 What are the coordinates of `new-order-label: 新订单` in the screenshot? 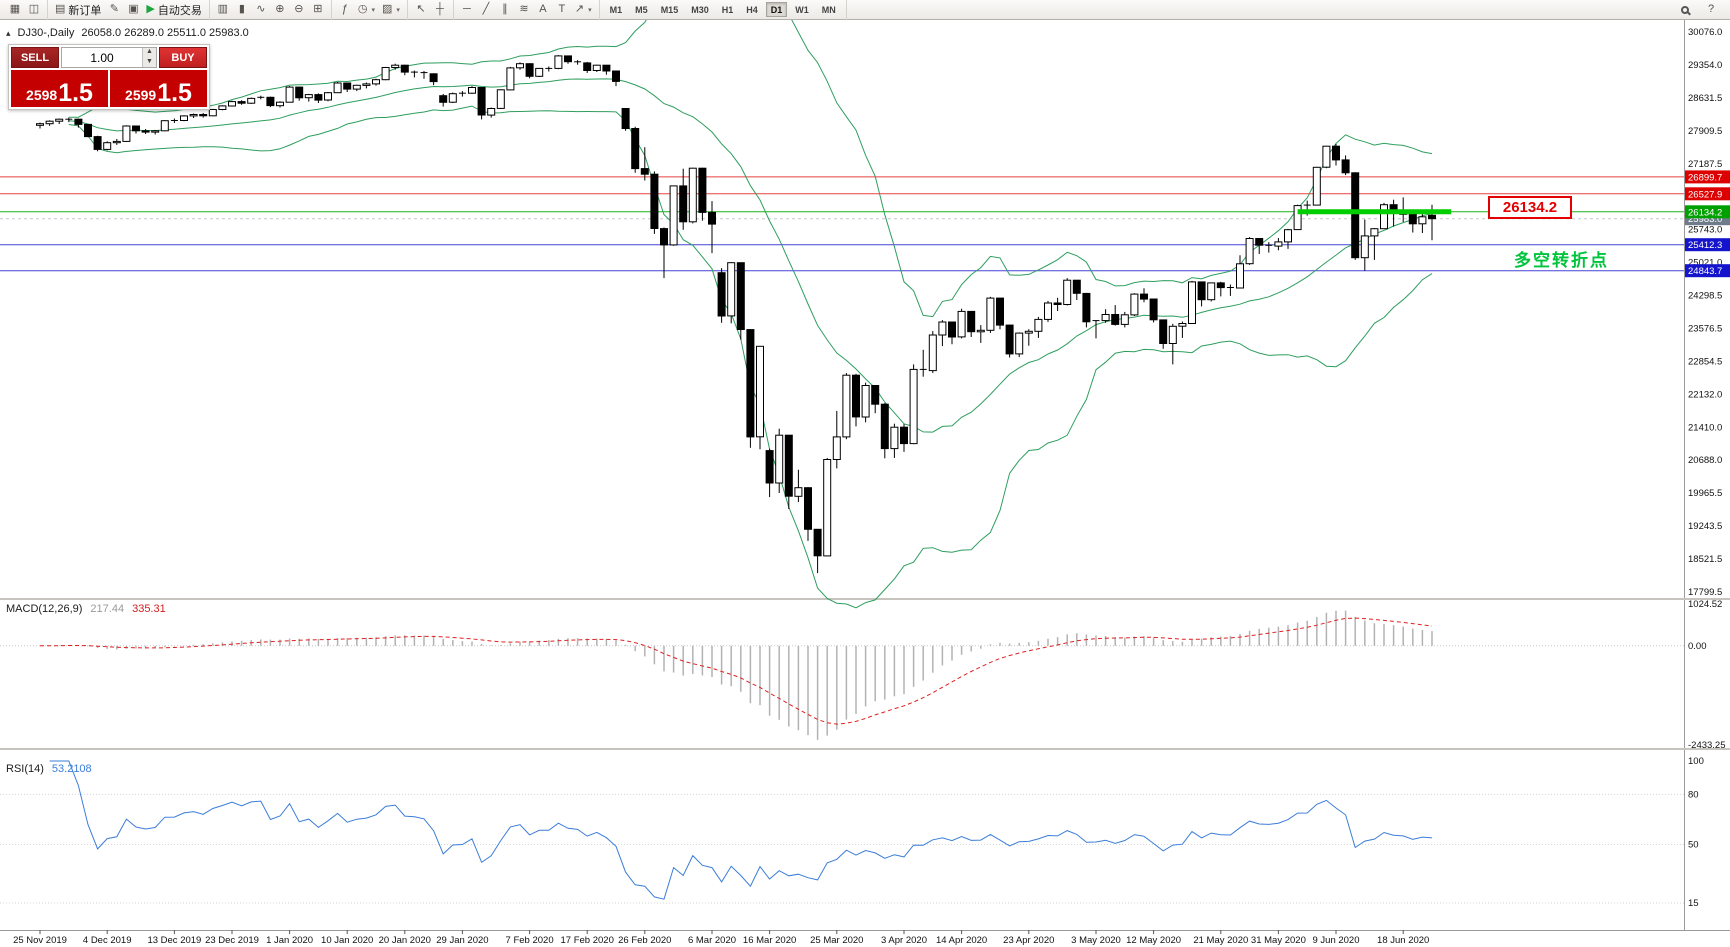 It's located at (85, 10).